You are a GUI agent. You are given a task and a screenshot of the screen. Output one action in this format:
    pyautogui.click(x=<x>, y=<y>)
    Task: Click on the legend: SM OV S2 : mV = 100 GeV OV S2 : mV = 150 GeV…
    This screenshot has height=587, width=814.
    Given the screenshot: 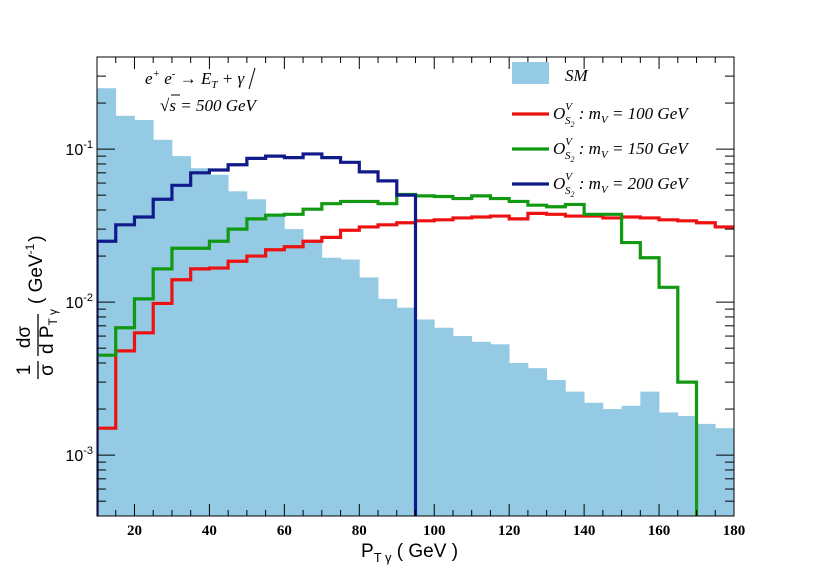 What is the action you would take?
    pyautogui.click(x=601, y=130)
    